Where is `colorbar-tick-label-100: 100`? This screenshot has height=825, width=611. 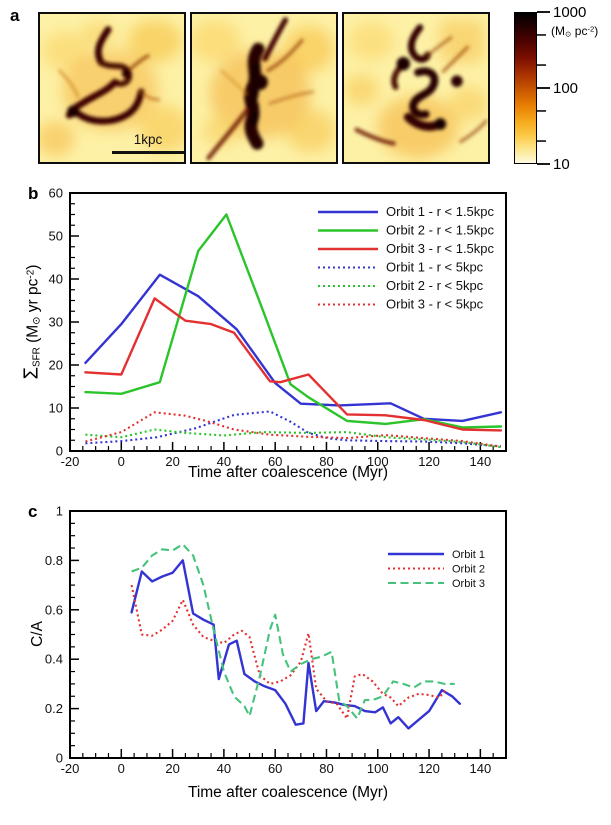 colorbar-tick-label-100: 100 is located at coordinates (566, 88).